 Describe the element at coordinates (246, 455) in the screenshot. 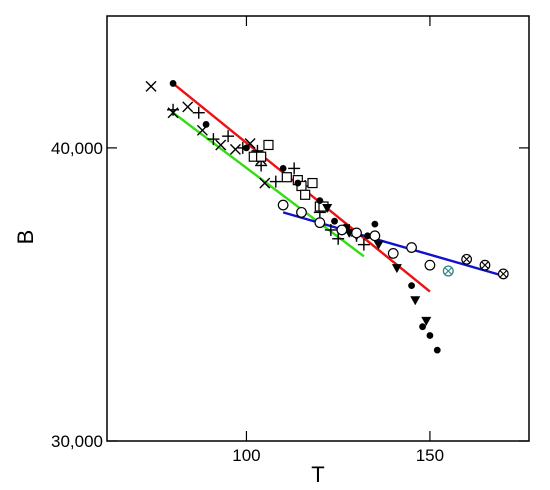

I see `x-tick-label: 100` at that location.